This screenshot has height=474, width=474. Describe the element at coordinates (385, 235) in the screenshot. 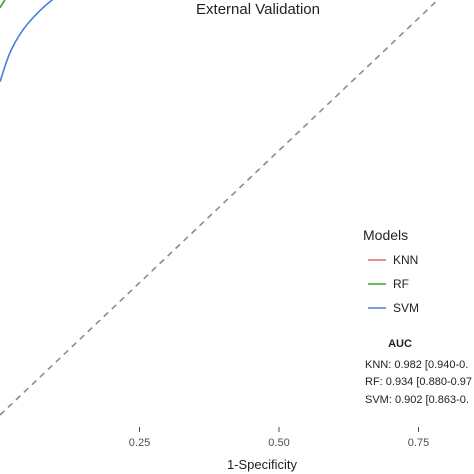

I see `legend-title: Models` at that location.